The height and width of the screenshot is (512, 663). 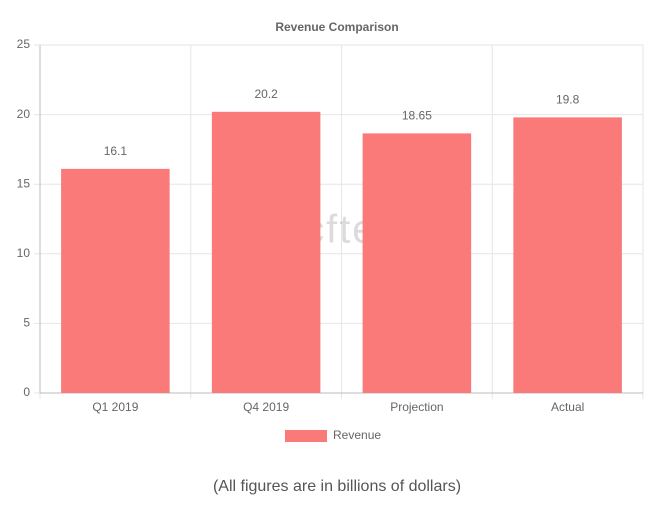 I want to click on data-label: 18.65, so click(x=417, y=116).